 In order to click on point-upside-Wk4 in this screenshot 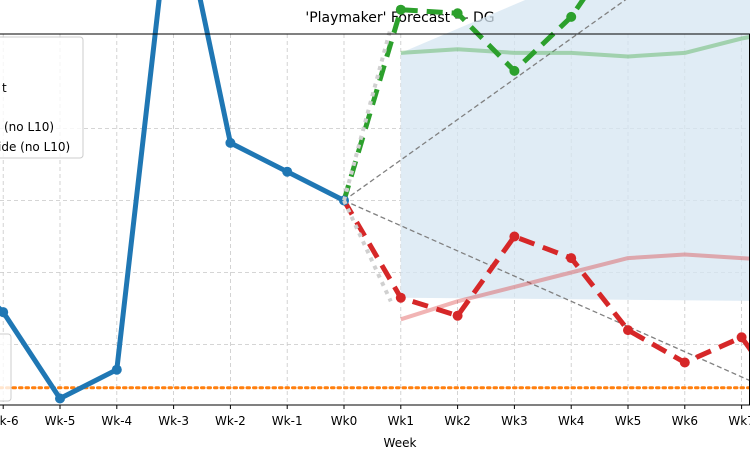, I will do `click(571, 16)`.